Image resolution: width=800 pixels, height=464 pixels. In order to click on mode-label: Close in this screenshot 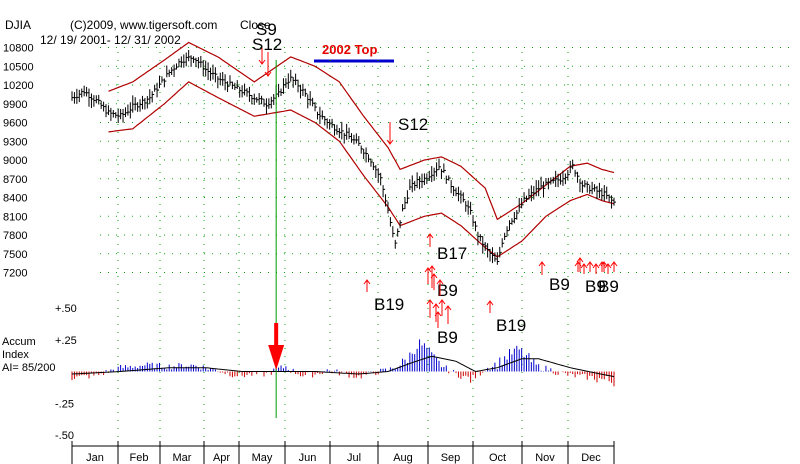, I will do `click(255, 25)`.